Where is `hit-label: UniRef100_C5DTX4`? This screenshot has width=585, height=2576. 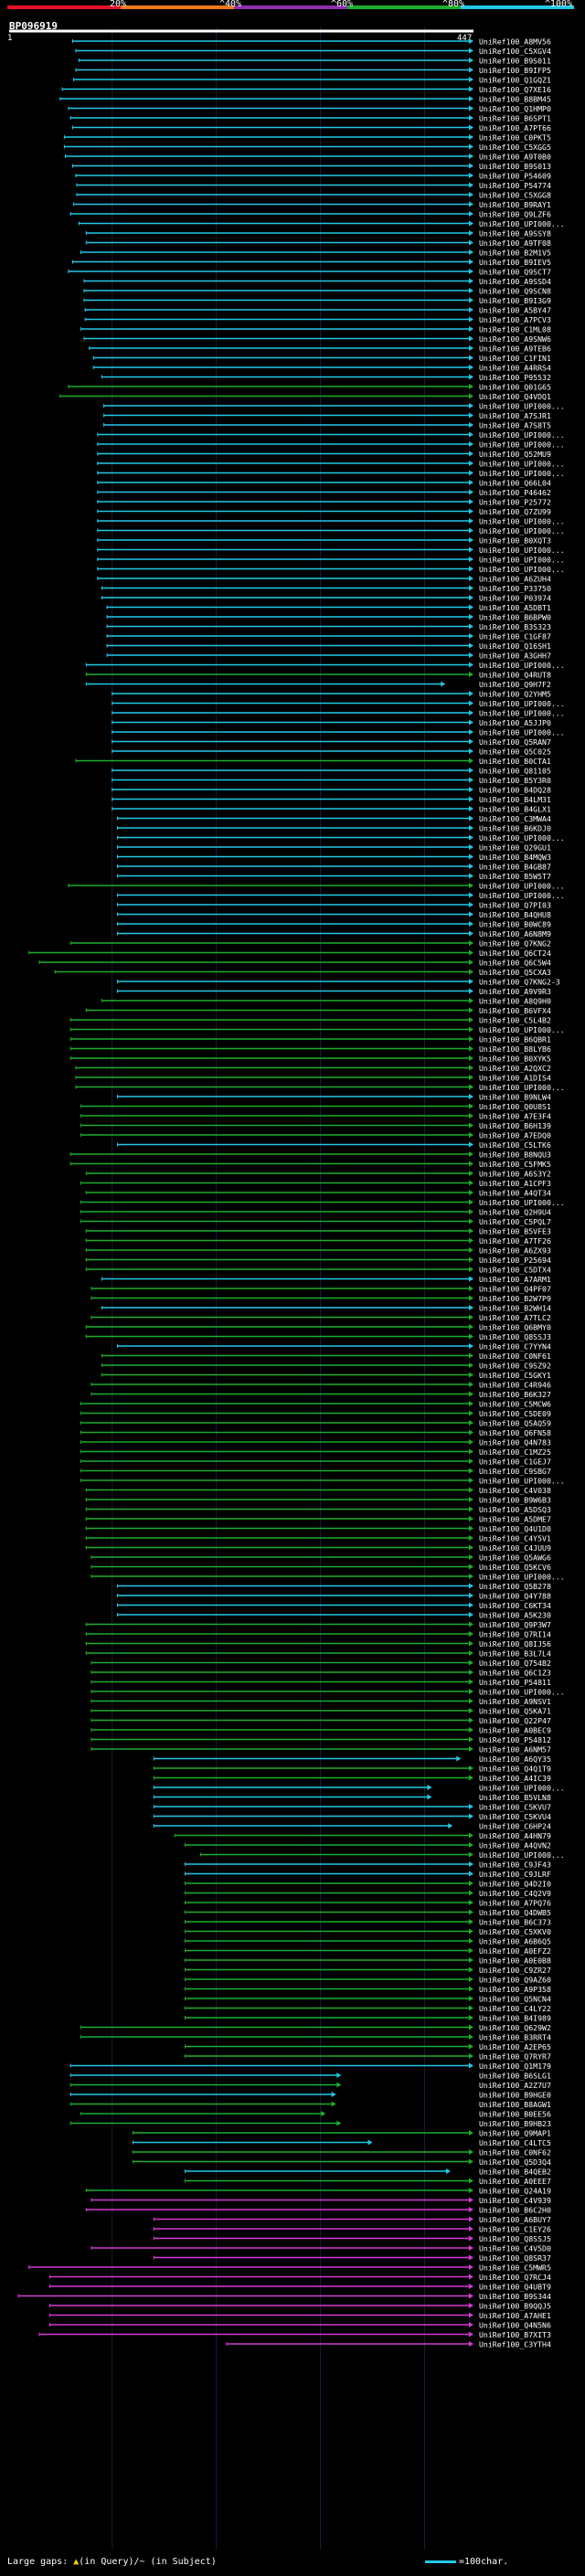 hit-label: UniRef100_C5DTX4 is located at coordinates (515, 1270).